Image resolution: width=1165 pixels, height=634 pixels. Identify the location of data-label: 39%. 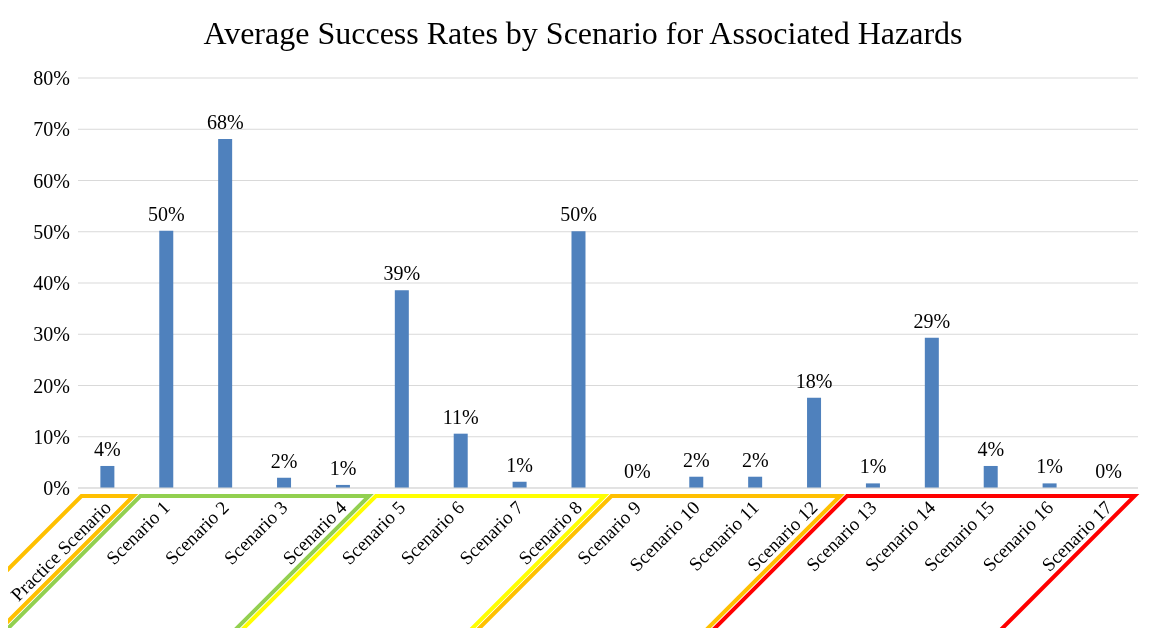
(402, 273).